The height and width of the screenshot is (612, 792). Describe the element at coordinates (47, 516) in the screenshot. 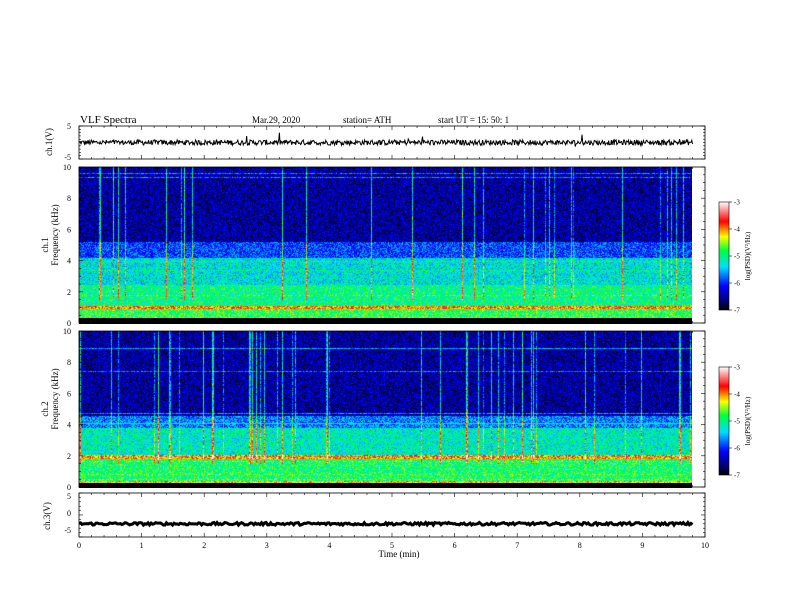

I see `ch3-ylabel: ch.3(V)` at that location.